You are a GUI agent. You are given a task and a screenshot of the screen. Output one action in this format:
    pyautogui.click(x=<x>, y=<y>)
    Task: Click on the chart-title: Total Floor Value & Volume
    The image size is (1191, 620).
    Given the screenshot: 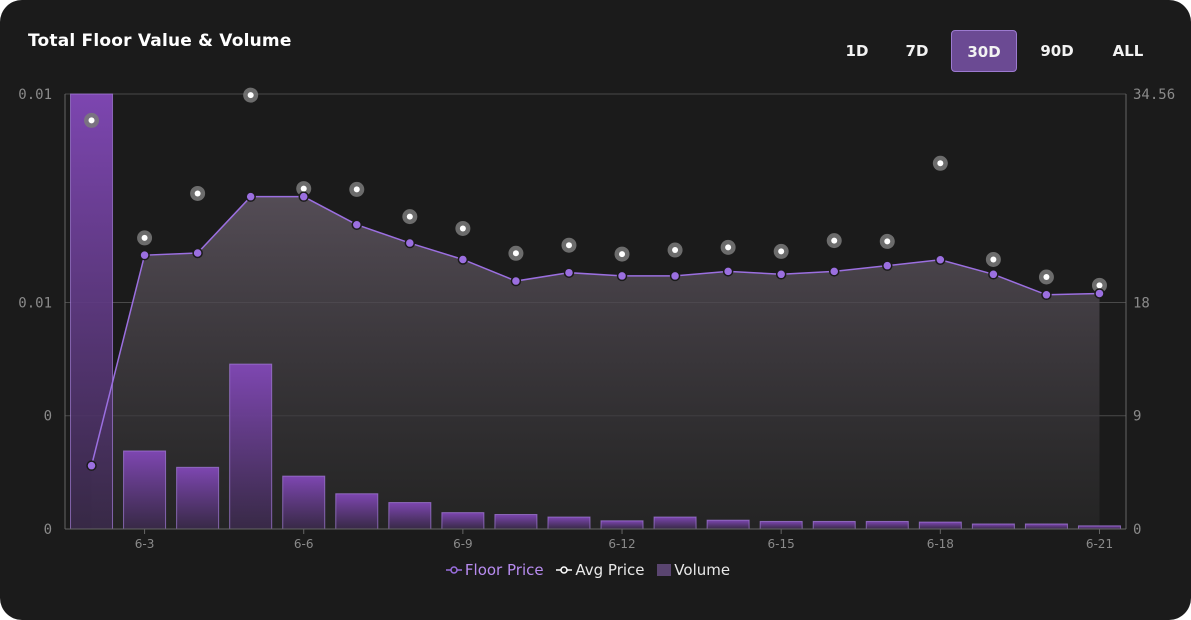 What is the action you would take?
    pyautogui.click(x=160, y=41)
    